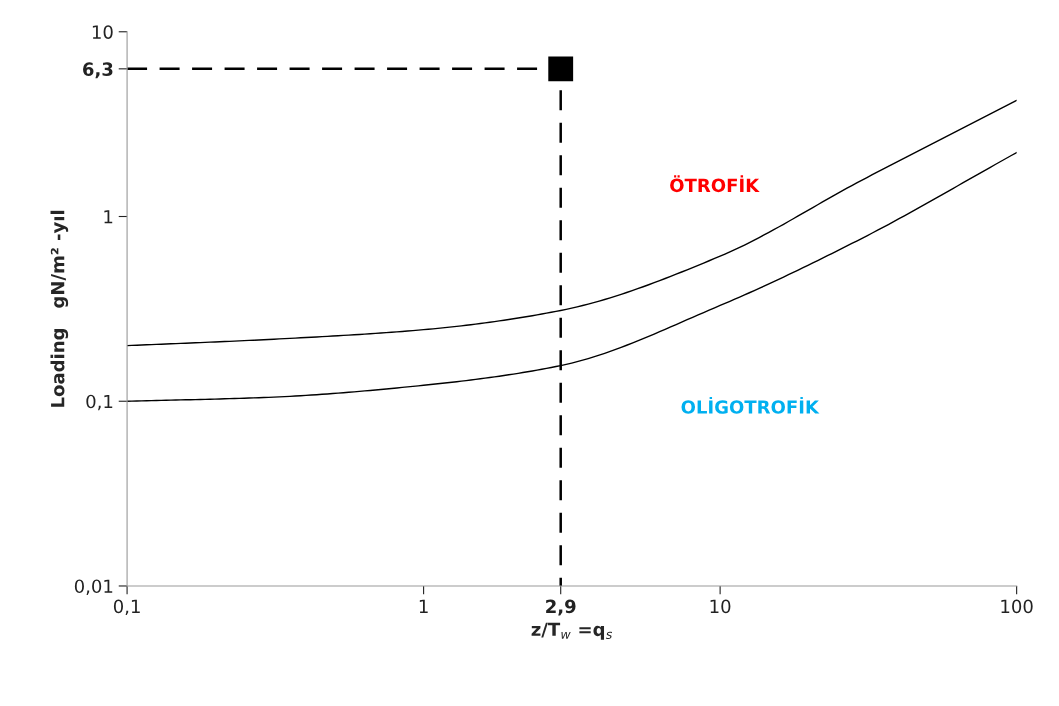 The height and width of the screenshot is (706, 1059). Describe the element at coordinates (108, 217) in the screenshot. I see `y-tick-label: 1` at that location.